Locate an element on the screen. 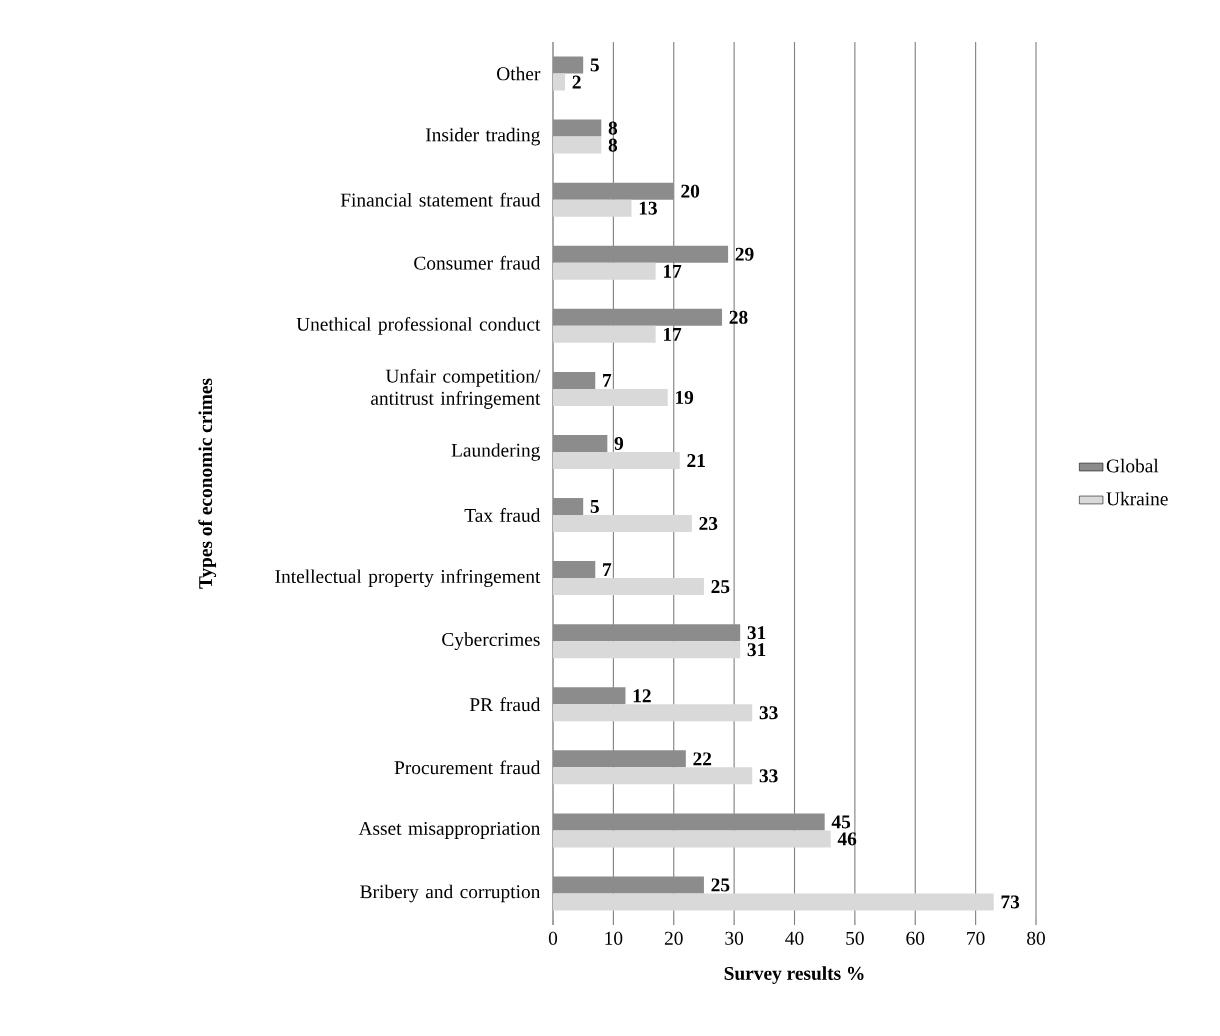 The height and width of the screenshot is (1036, 1220). legend-label: Ukraine is located at coordinates (1137, 498).